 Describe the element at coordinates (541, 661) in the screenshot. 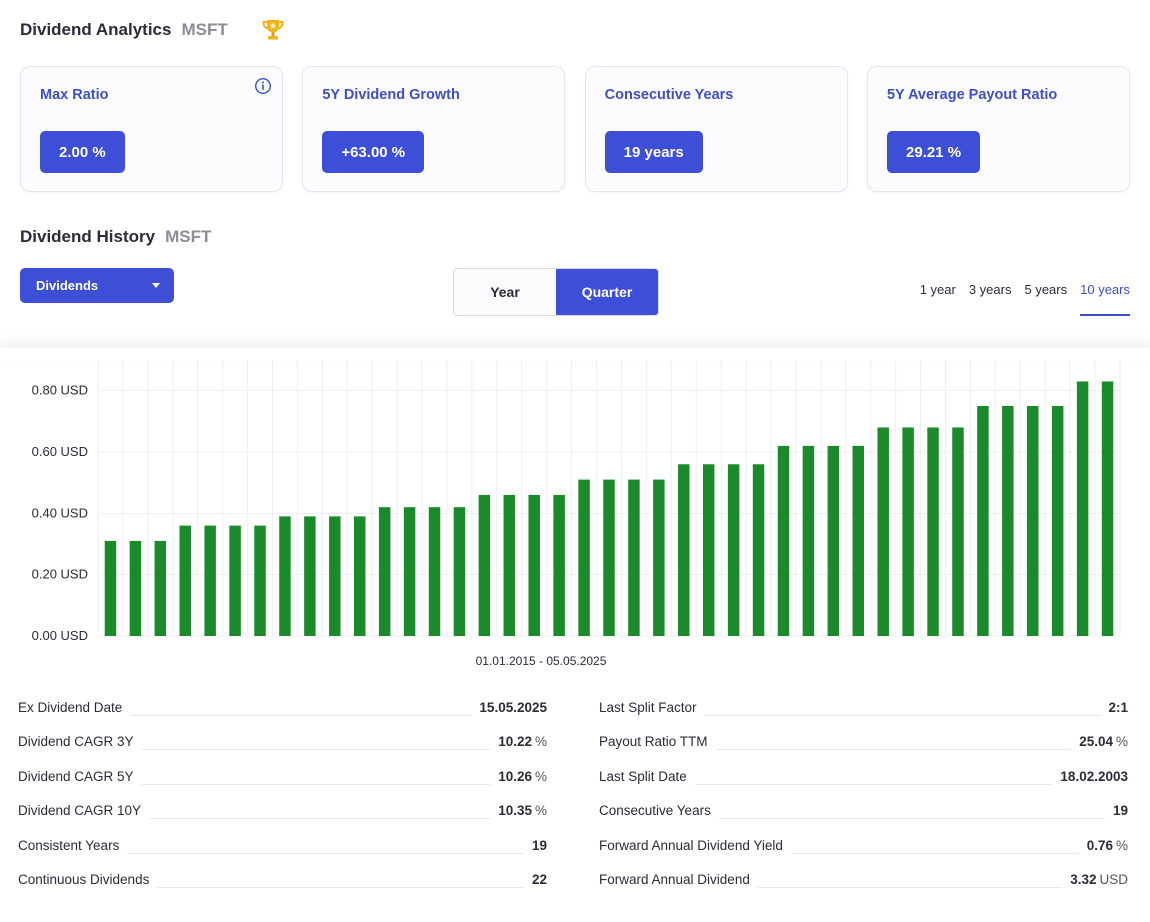

I see `chart-date-range: 01.01.2015 - 05.05.2025` at that location.